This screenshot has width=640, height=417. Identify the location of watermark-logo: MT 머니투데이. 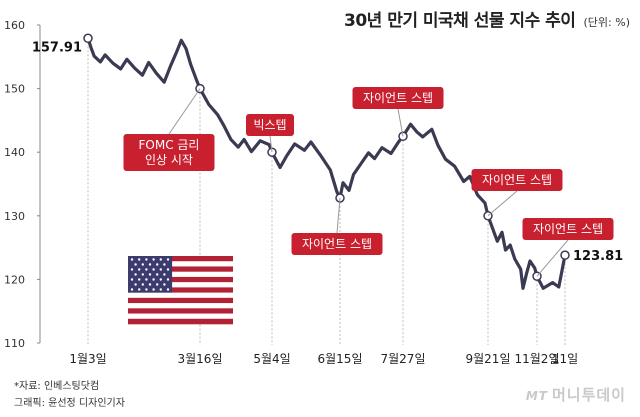
(576, 394).